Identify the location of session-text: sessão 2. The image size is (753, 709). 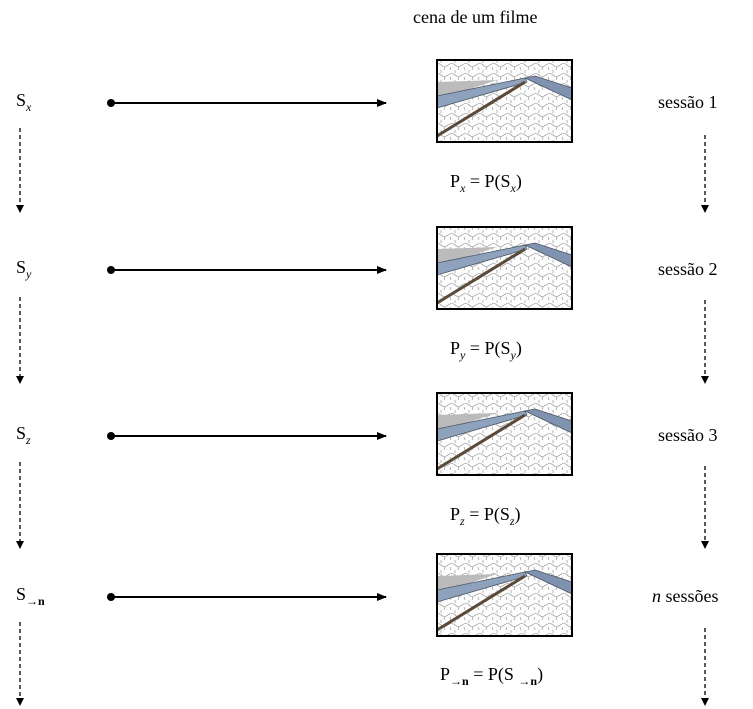
(688, 269).